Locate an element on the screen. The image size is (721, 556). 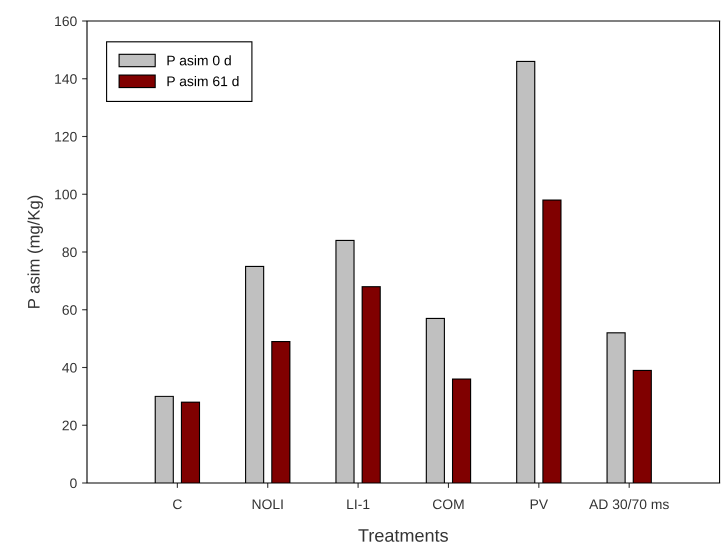
y-tick-label: 20 is located at coordinates (69, 425).